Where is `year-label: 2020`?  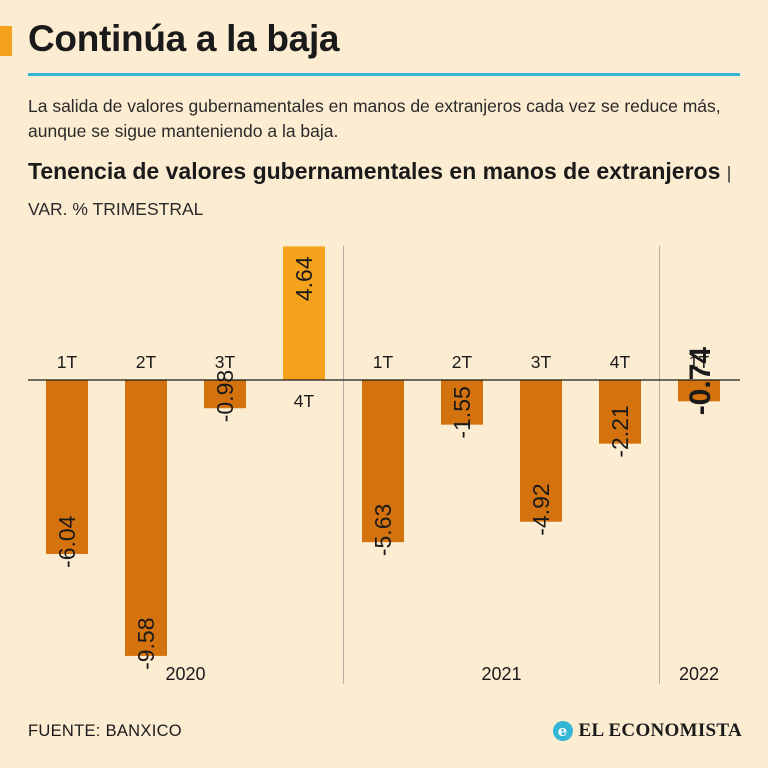
year-label: 2020 is located at coordinates (185, 674).